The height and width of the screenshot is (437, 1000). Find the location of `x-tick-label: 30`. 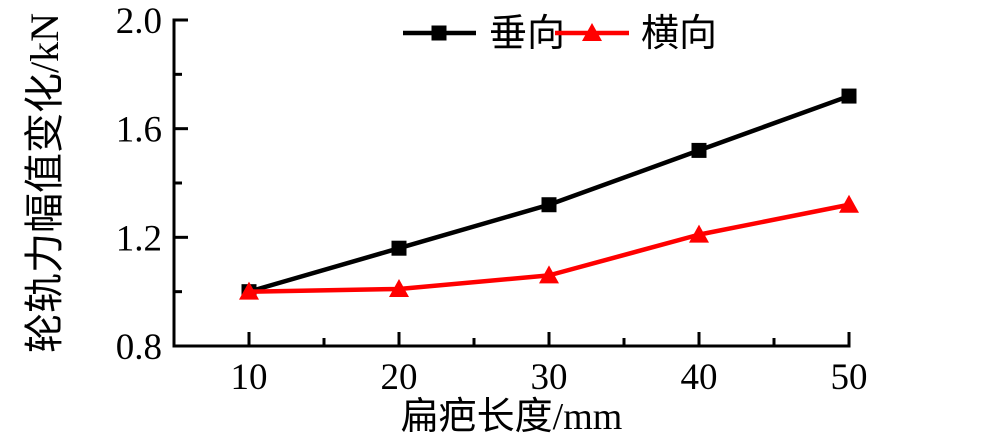

x-tick-label: 30 is located at coordinates (549, 377).